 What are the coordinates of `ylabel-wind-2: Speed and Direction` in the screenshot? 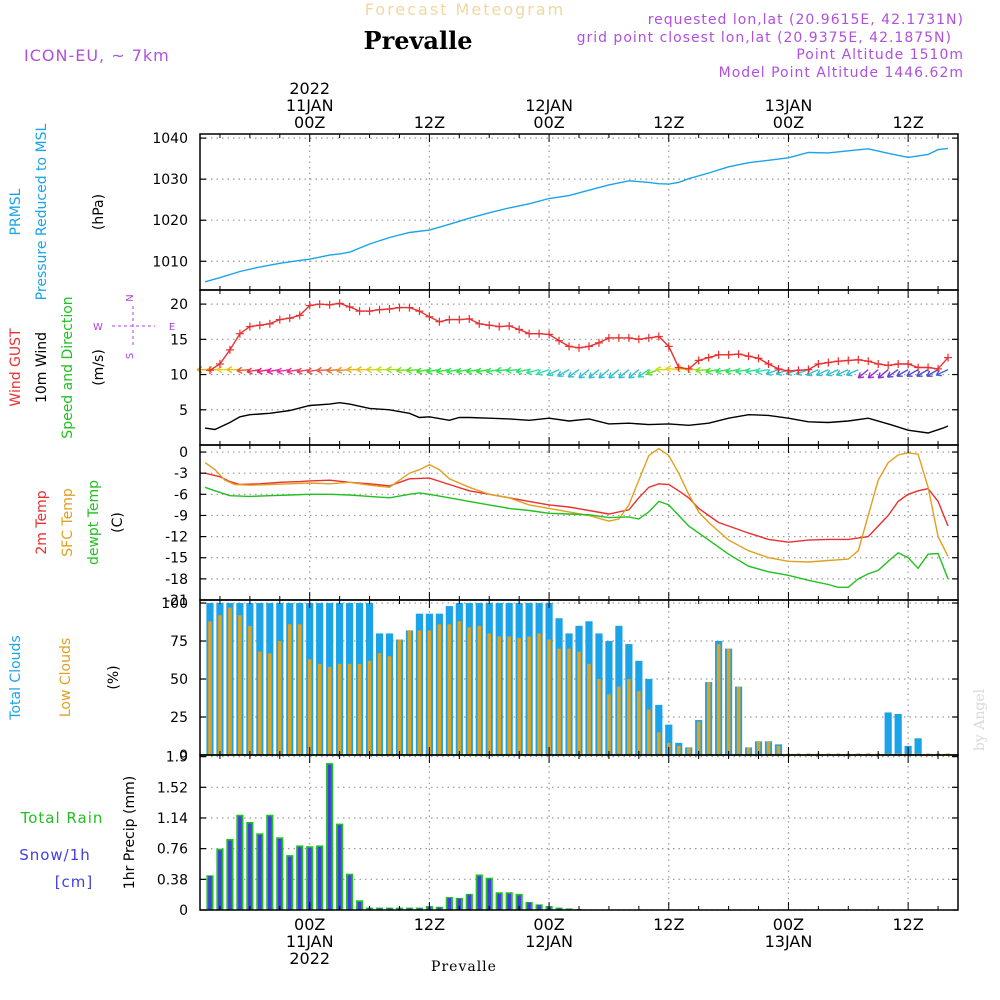 It's located at (68, 367).